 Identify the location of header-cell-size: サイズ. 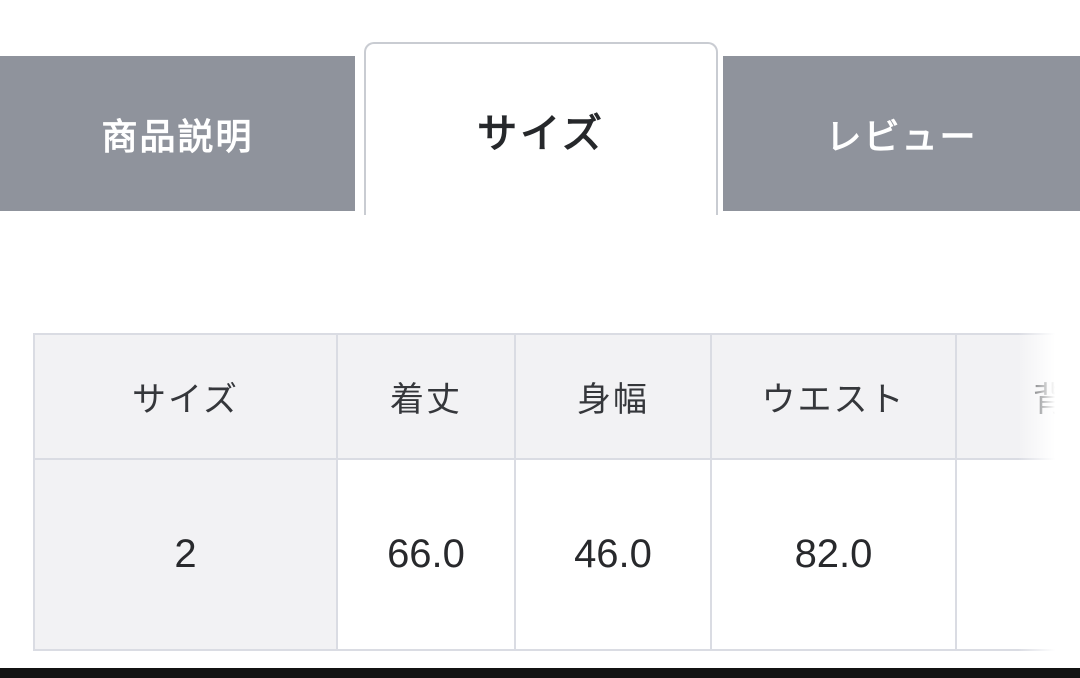
(185, 396).